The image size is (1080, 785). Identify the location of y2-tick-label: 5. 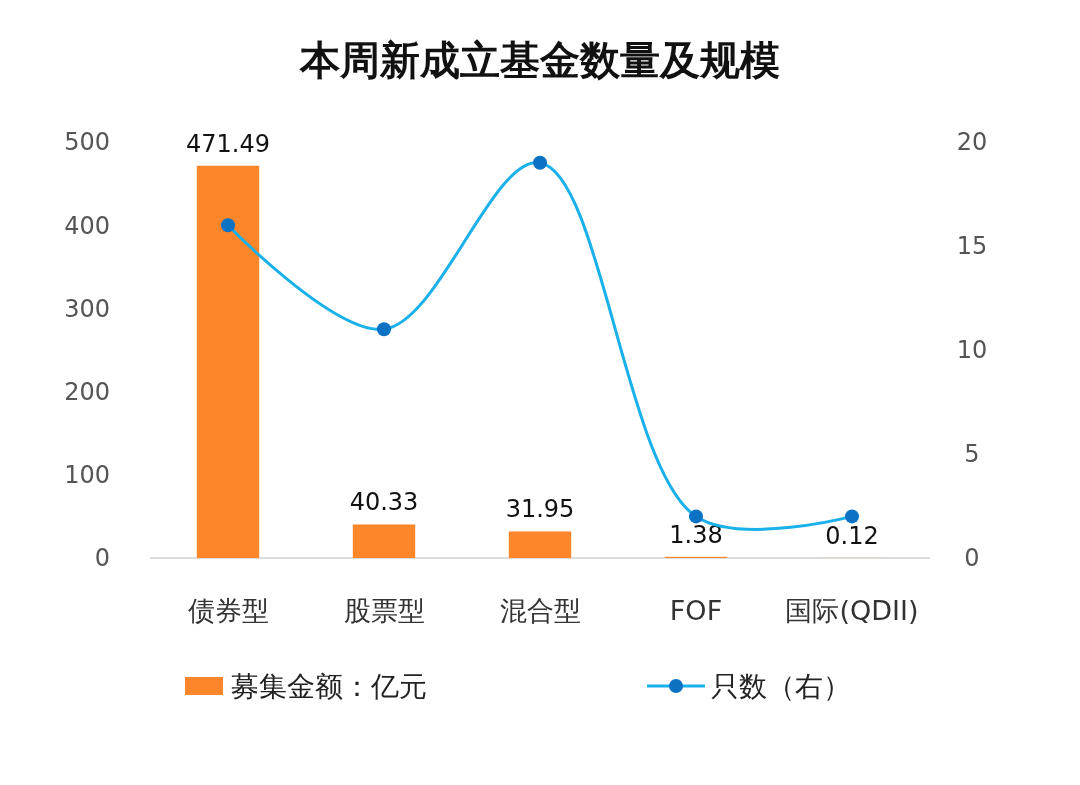
(972, 454).